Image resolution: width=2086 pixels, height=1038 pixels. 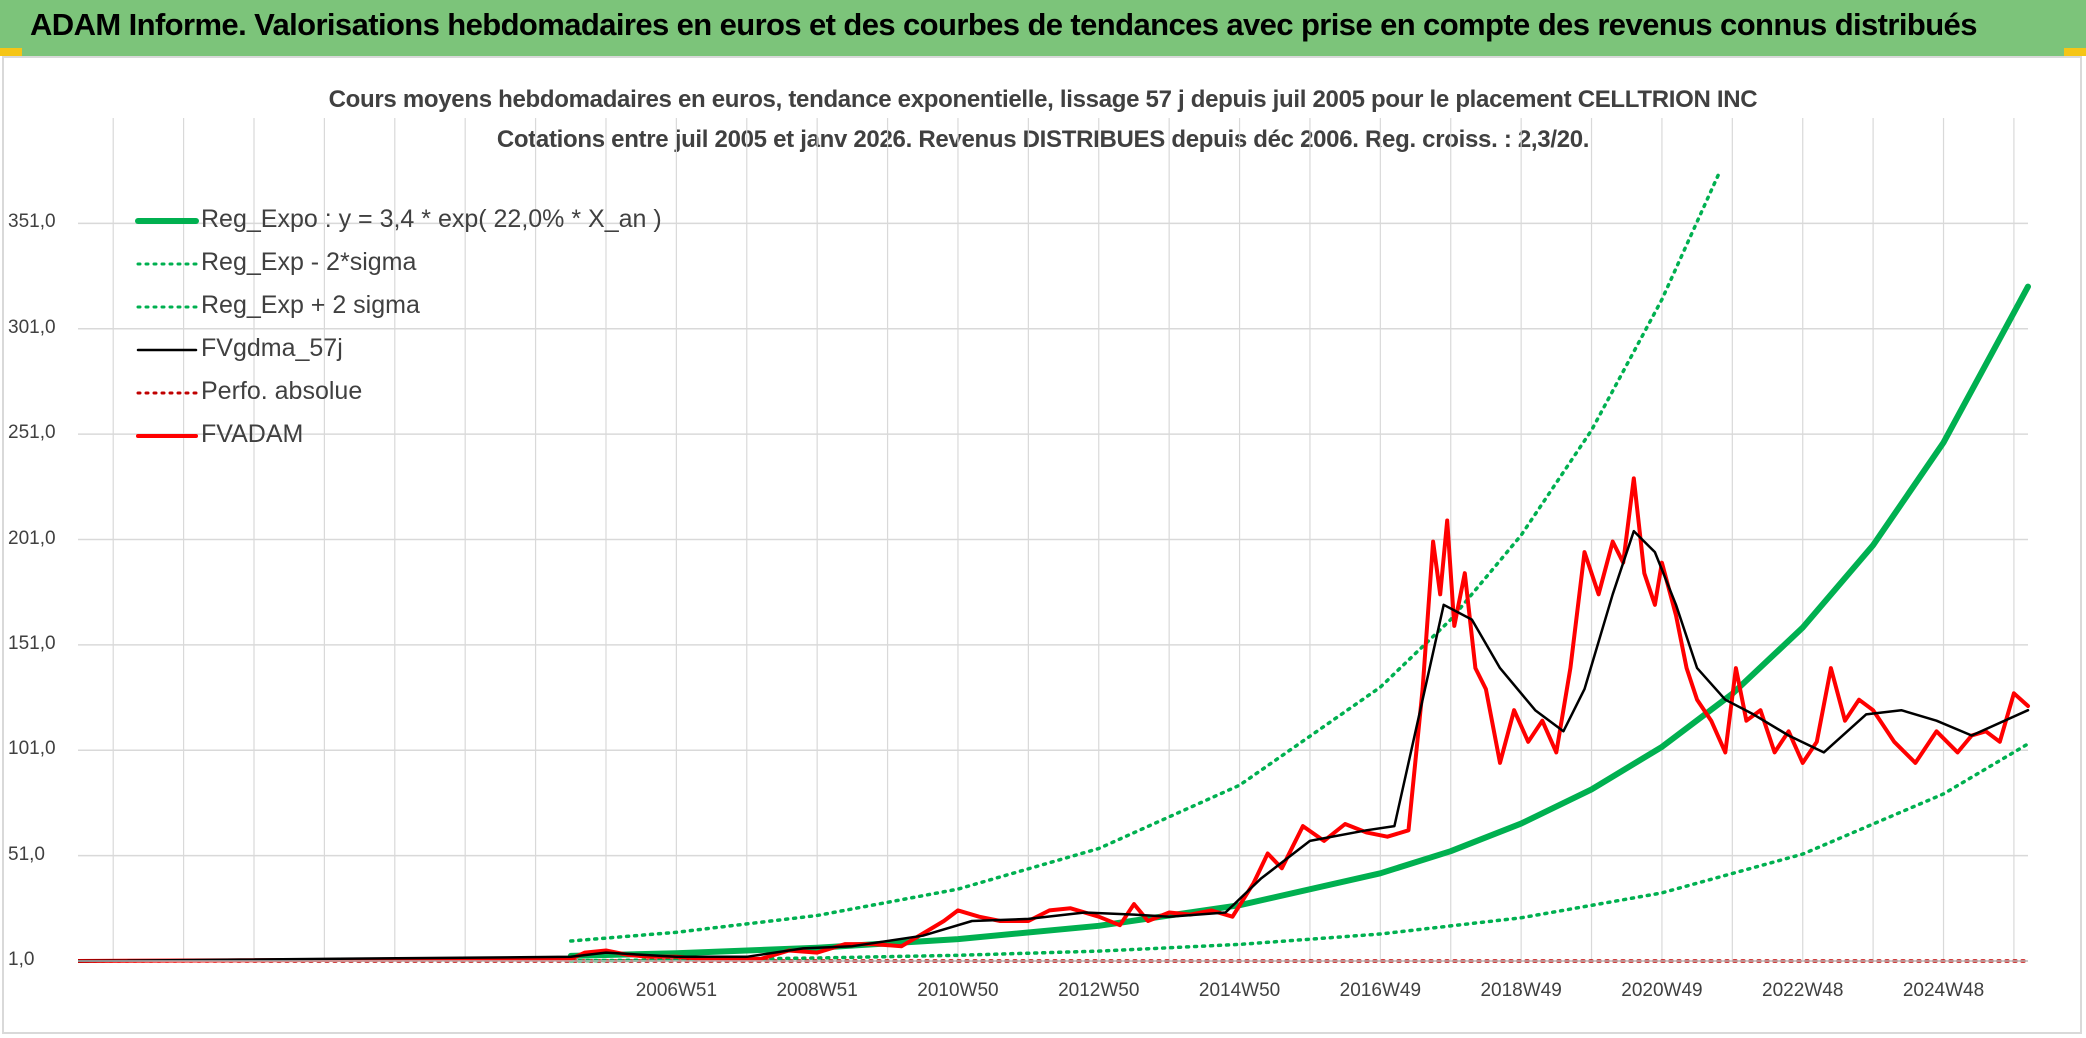 I want to click on legend-label: Reg_Expo : y = 3,4 * exp( 22,0% * X_an ), so click(x=431, y=219).